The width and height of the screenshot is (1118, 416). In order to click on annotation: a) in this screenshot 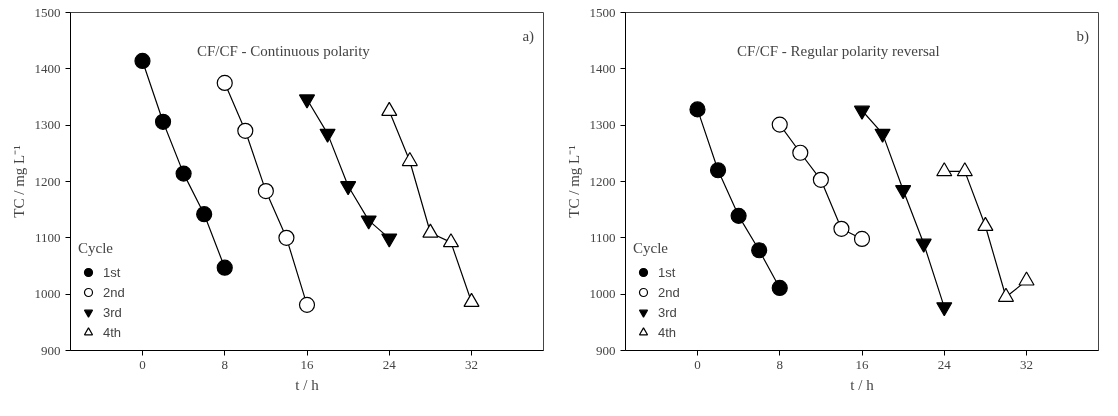, I will do `click(528, 37)`.